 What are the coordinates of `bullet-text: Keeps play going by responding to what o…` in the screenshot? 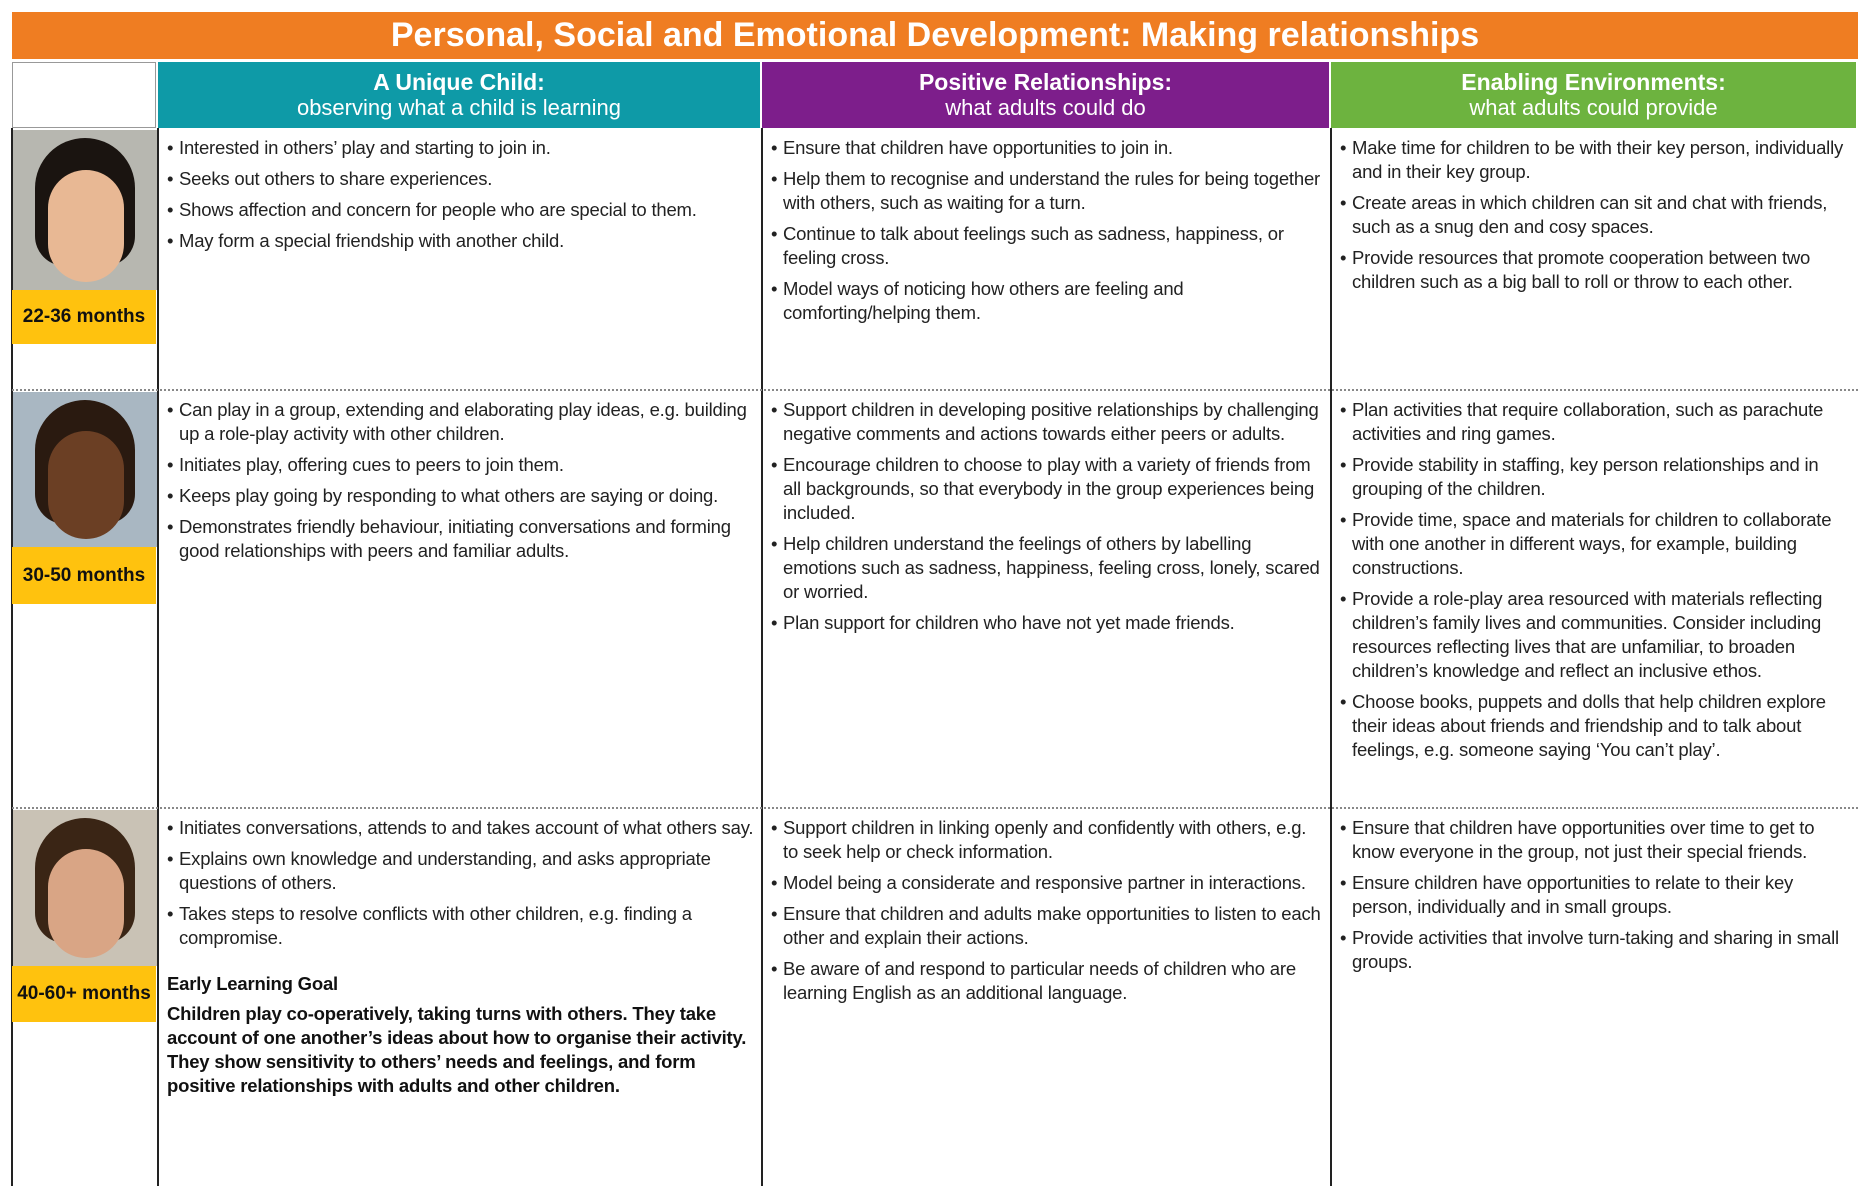 It's located at (449, 495).